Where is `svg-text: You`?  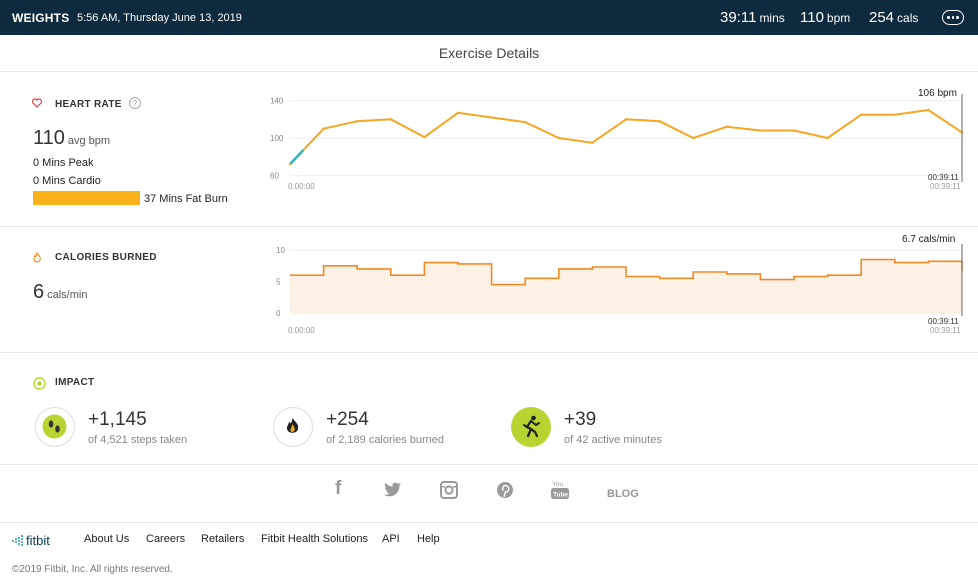 svg-text: You is located at coordinates (557, 484).